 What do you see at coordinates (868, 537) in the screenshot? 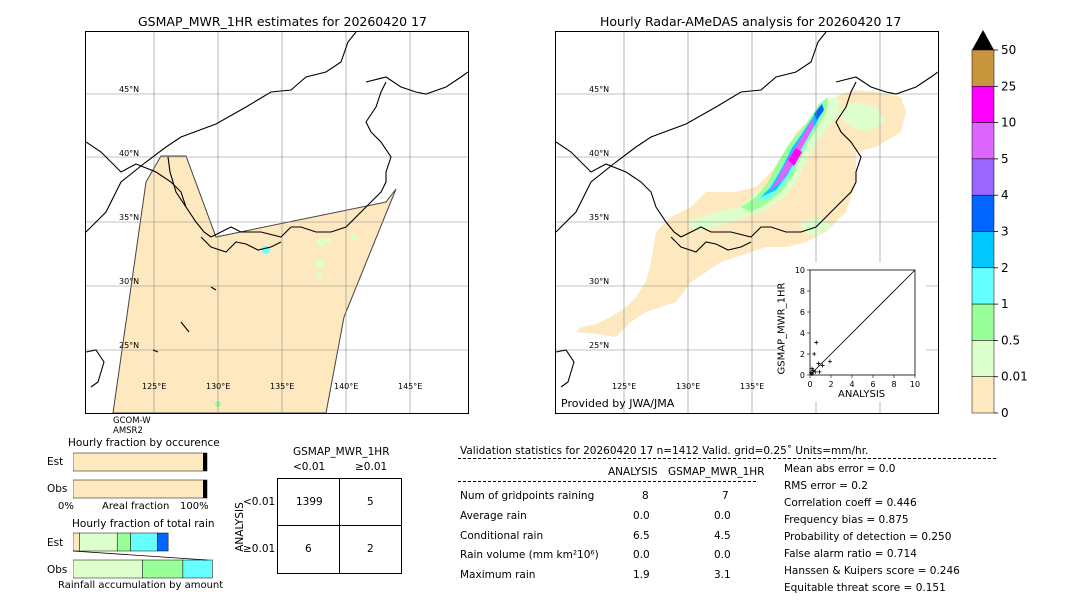
I see `score: Probability of detection = 0.250` at bounding box center [868, 537].